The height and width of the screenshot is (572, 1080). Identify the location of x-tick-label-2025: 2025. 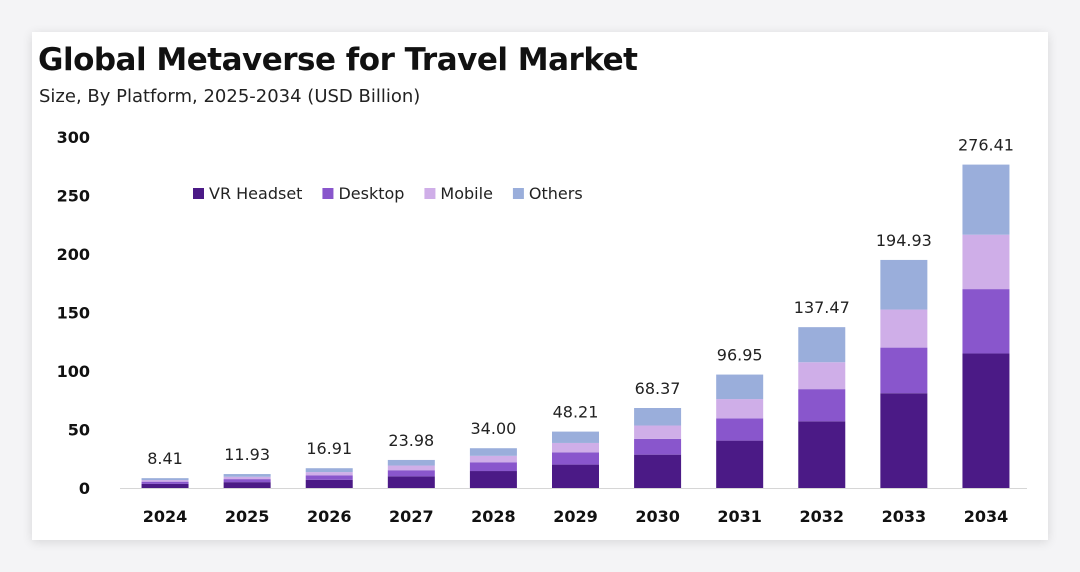
(247, 516).